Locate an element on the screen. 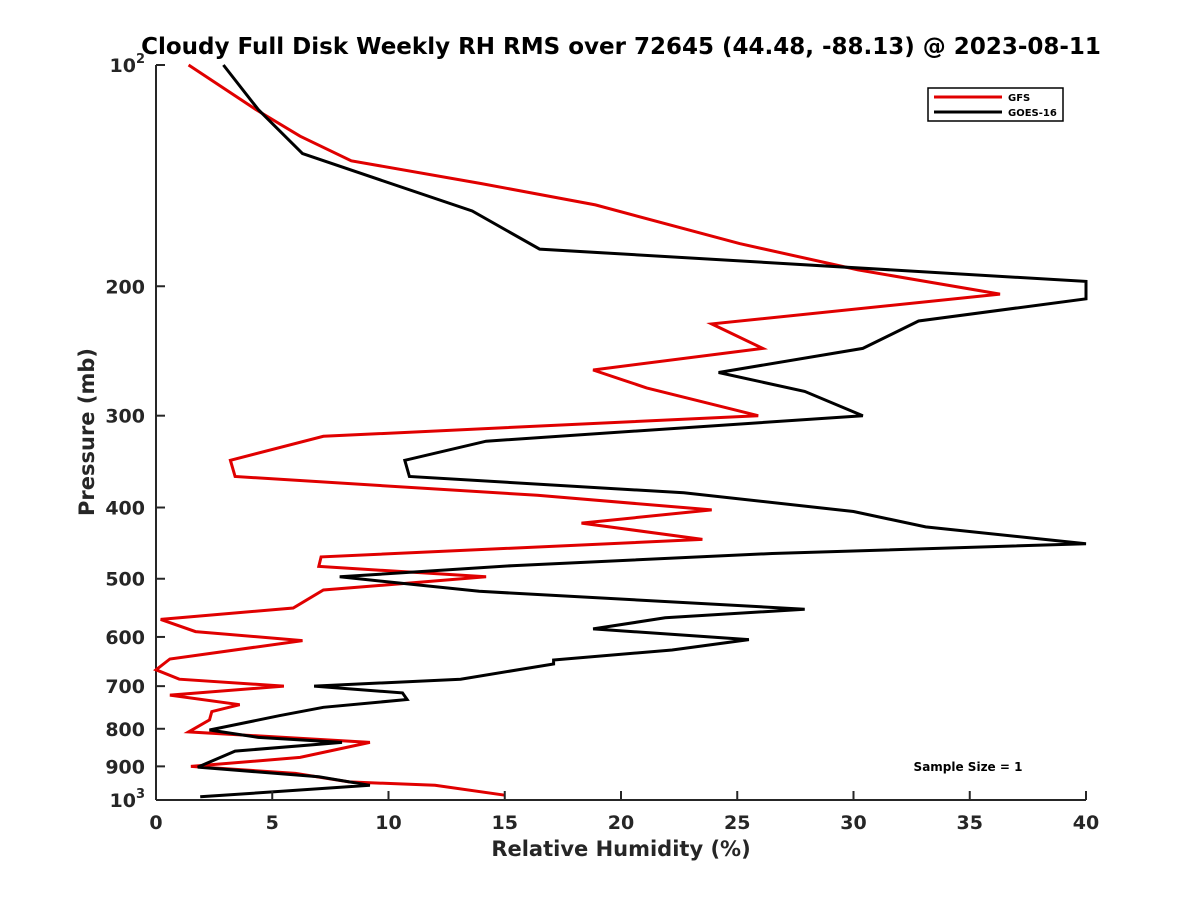 Image resolution: width=1200 pixels, height=900 pixels. x-tick-label: 20 is located at coordinates (621, 823).